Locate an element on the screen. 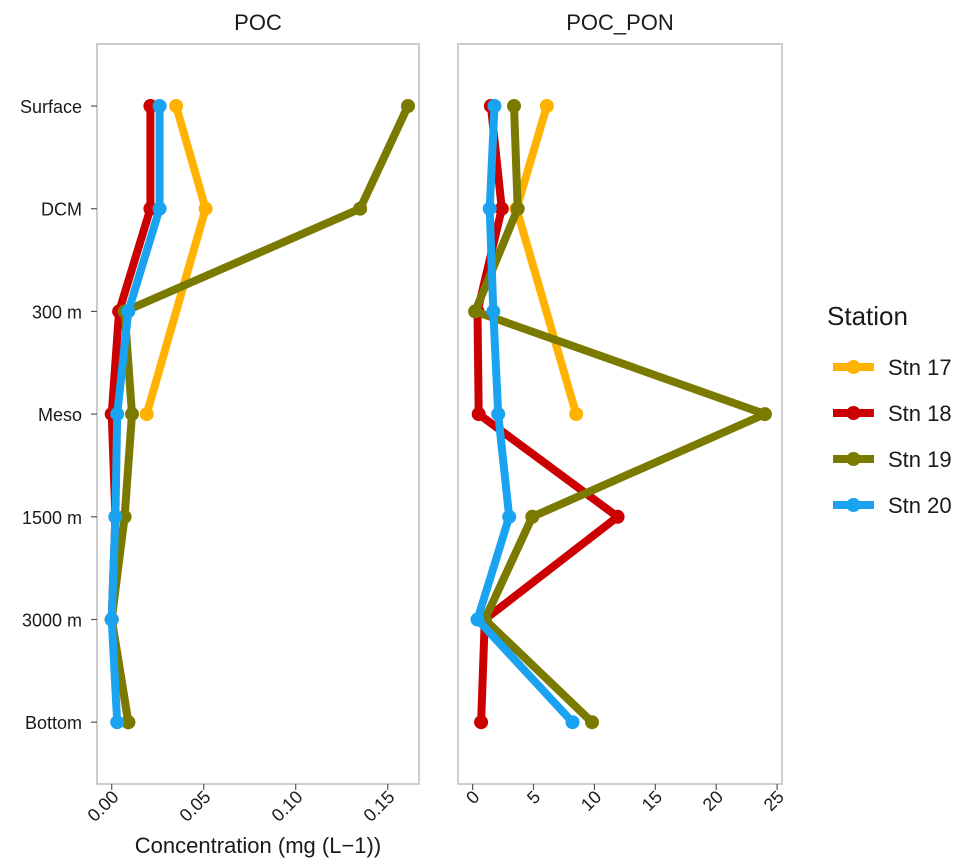 Image resolution: width=961 pixels, height=863 pixels. x-axis-label: Concentration (mg (L−1)) is located at coordinates (258, 845).